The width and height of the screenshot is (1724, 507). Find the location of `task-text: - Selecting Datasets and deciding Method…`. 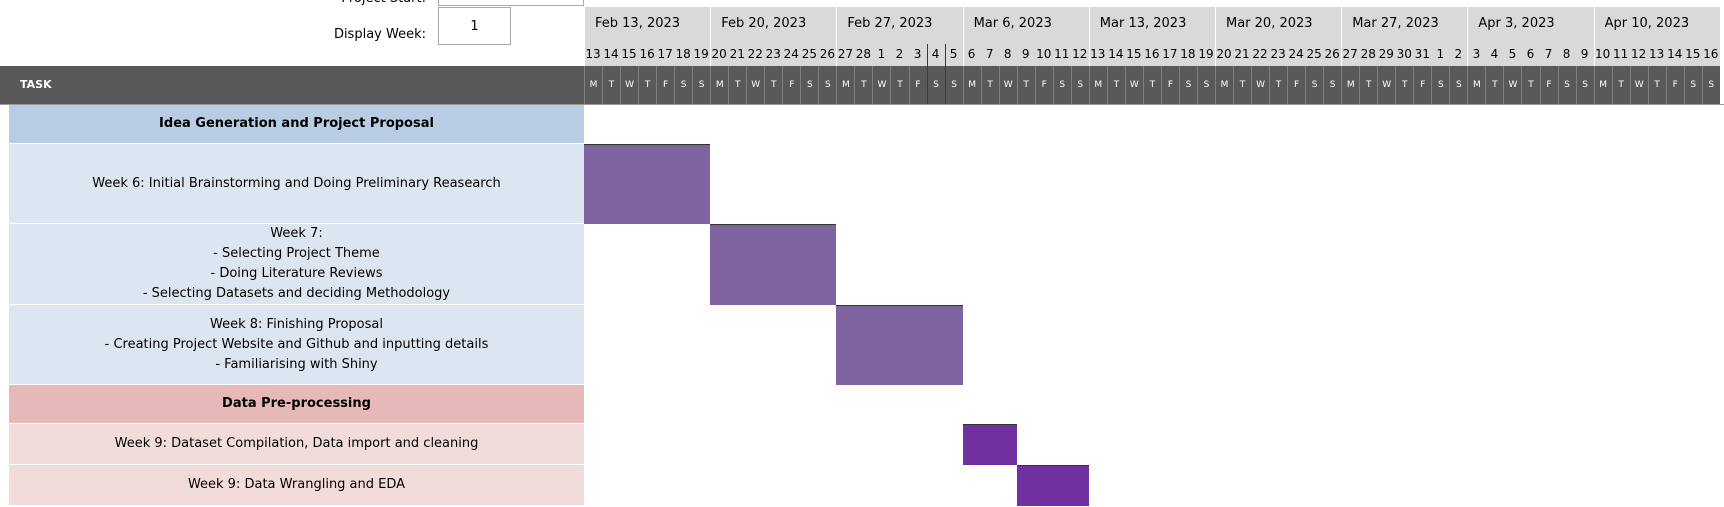

task-text: - Selecting Datasets and deciding Method… is located at coordinates (296, 293).